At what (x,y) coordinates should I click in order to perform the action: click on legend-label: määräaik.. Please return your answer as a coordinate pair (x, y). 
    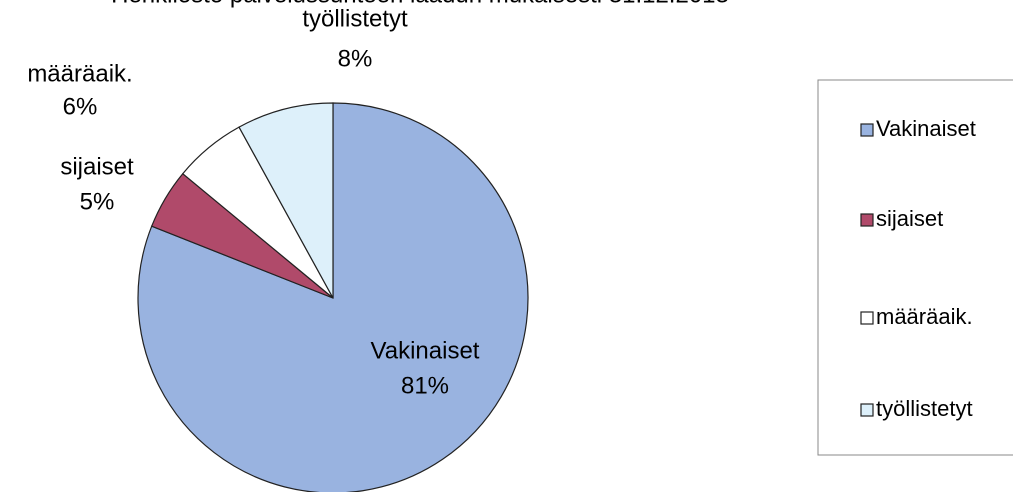
    Looking at the image, I should click on (924, 316).